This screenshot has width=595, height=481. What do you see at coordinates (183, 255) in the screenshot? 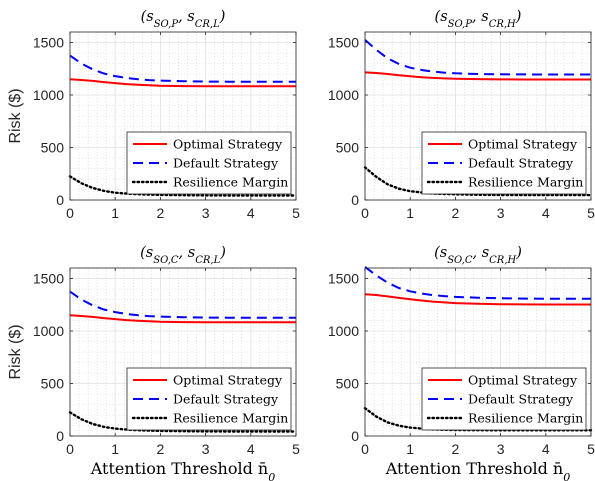
I see `chart-title: (sSO,C, sCR,L)` at bounding box center [183, 255].